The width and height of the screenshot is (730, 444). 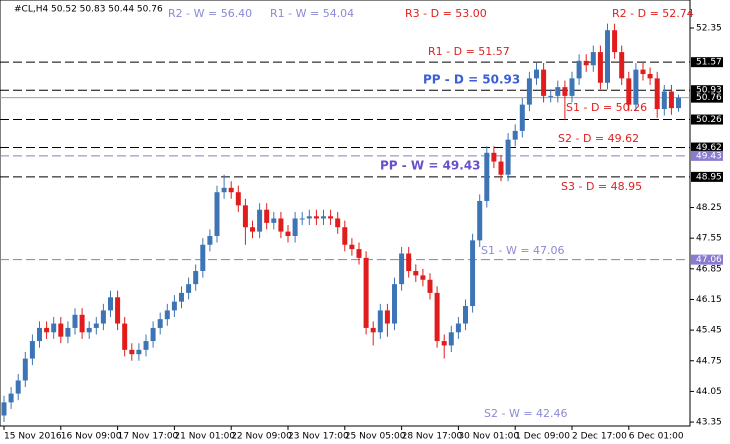 I want to click on chart-title: #CL,H4 50.52 50.83 50.44 50.76, so click(x=88, y=10).